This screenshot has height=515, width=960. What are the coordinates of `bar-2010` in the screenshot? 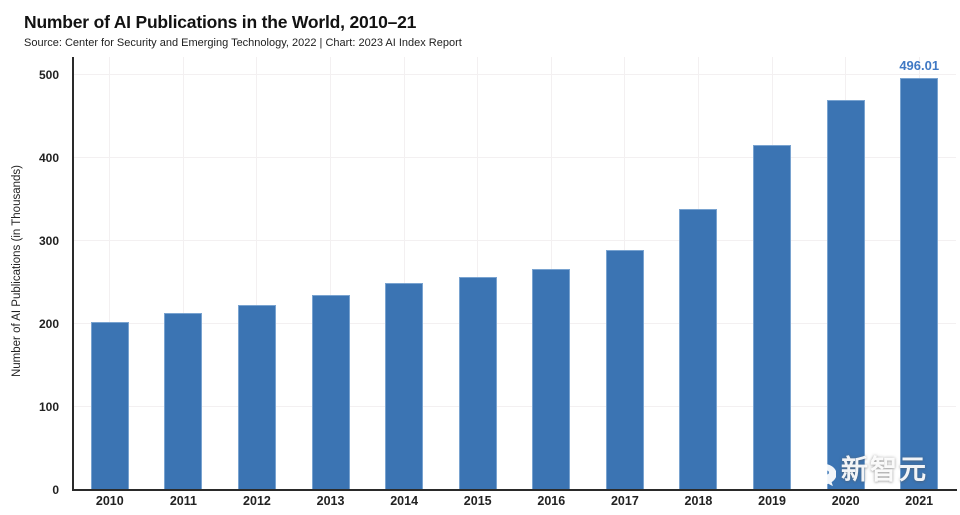 It's located at (109, 406).